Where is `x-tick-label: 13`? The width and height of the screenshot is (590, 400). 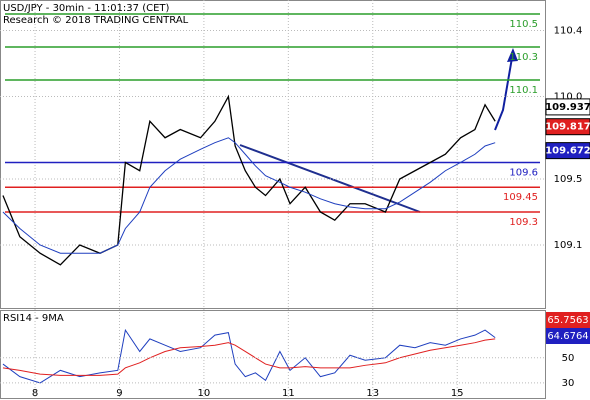 x-tick-label: 13 is located at coordinates (372, 393).